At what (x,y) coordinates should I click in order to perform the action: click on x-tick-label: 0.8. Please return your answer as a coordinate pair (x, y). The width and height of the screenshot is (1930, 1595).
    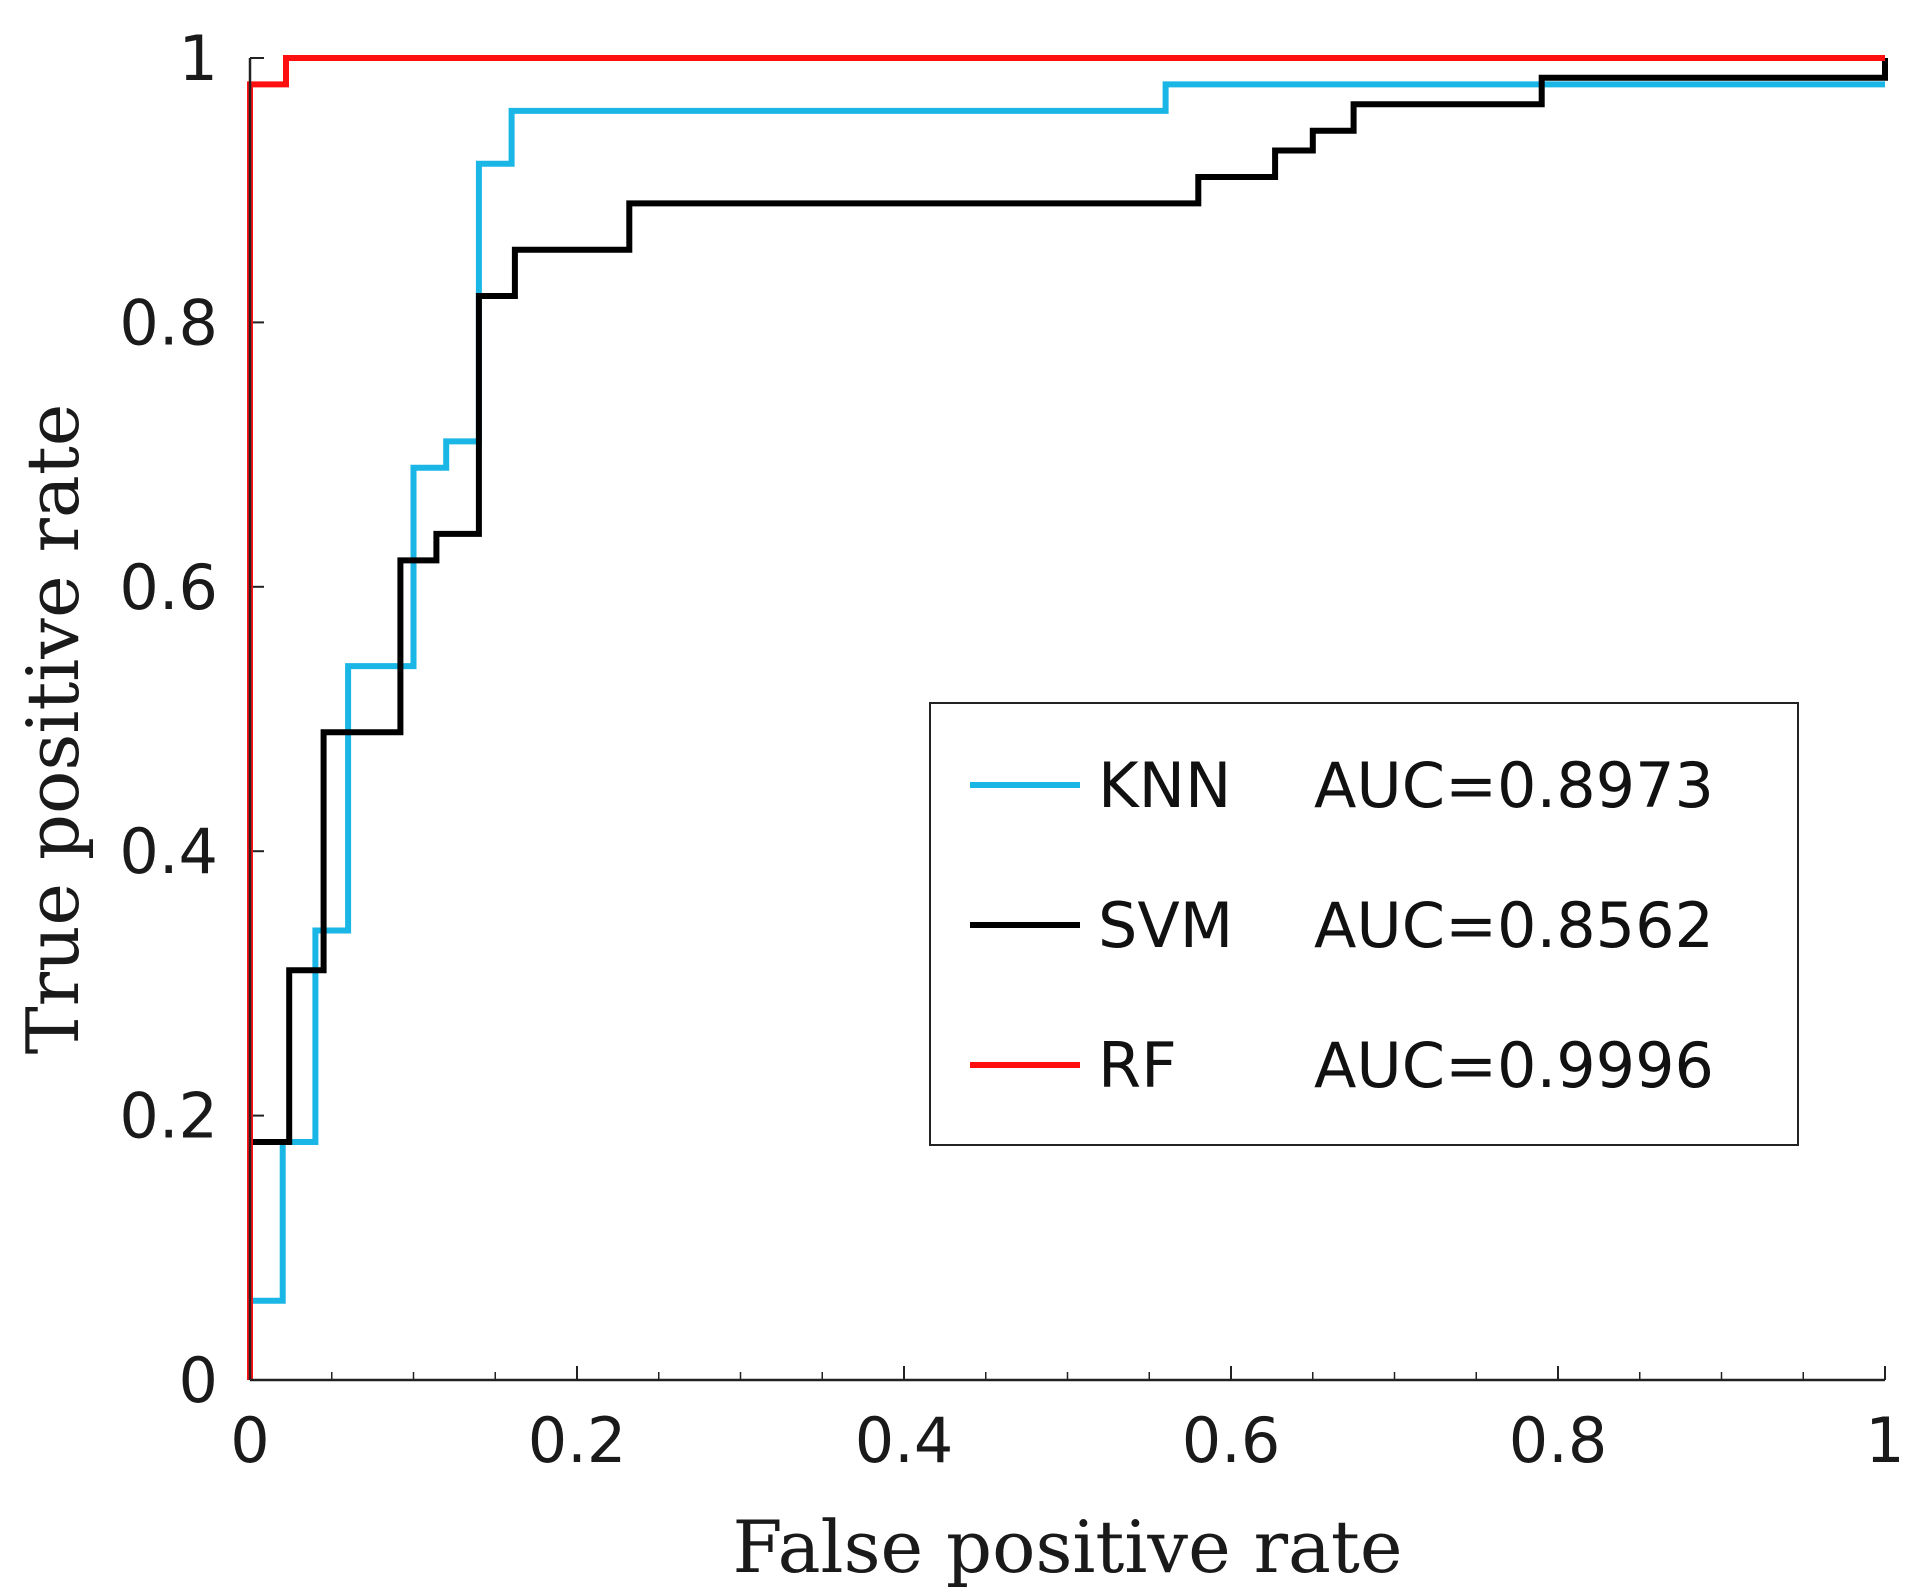
    Looking at the image, I should click on (1558, 1440).